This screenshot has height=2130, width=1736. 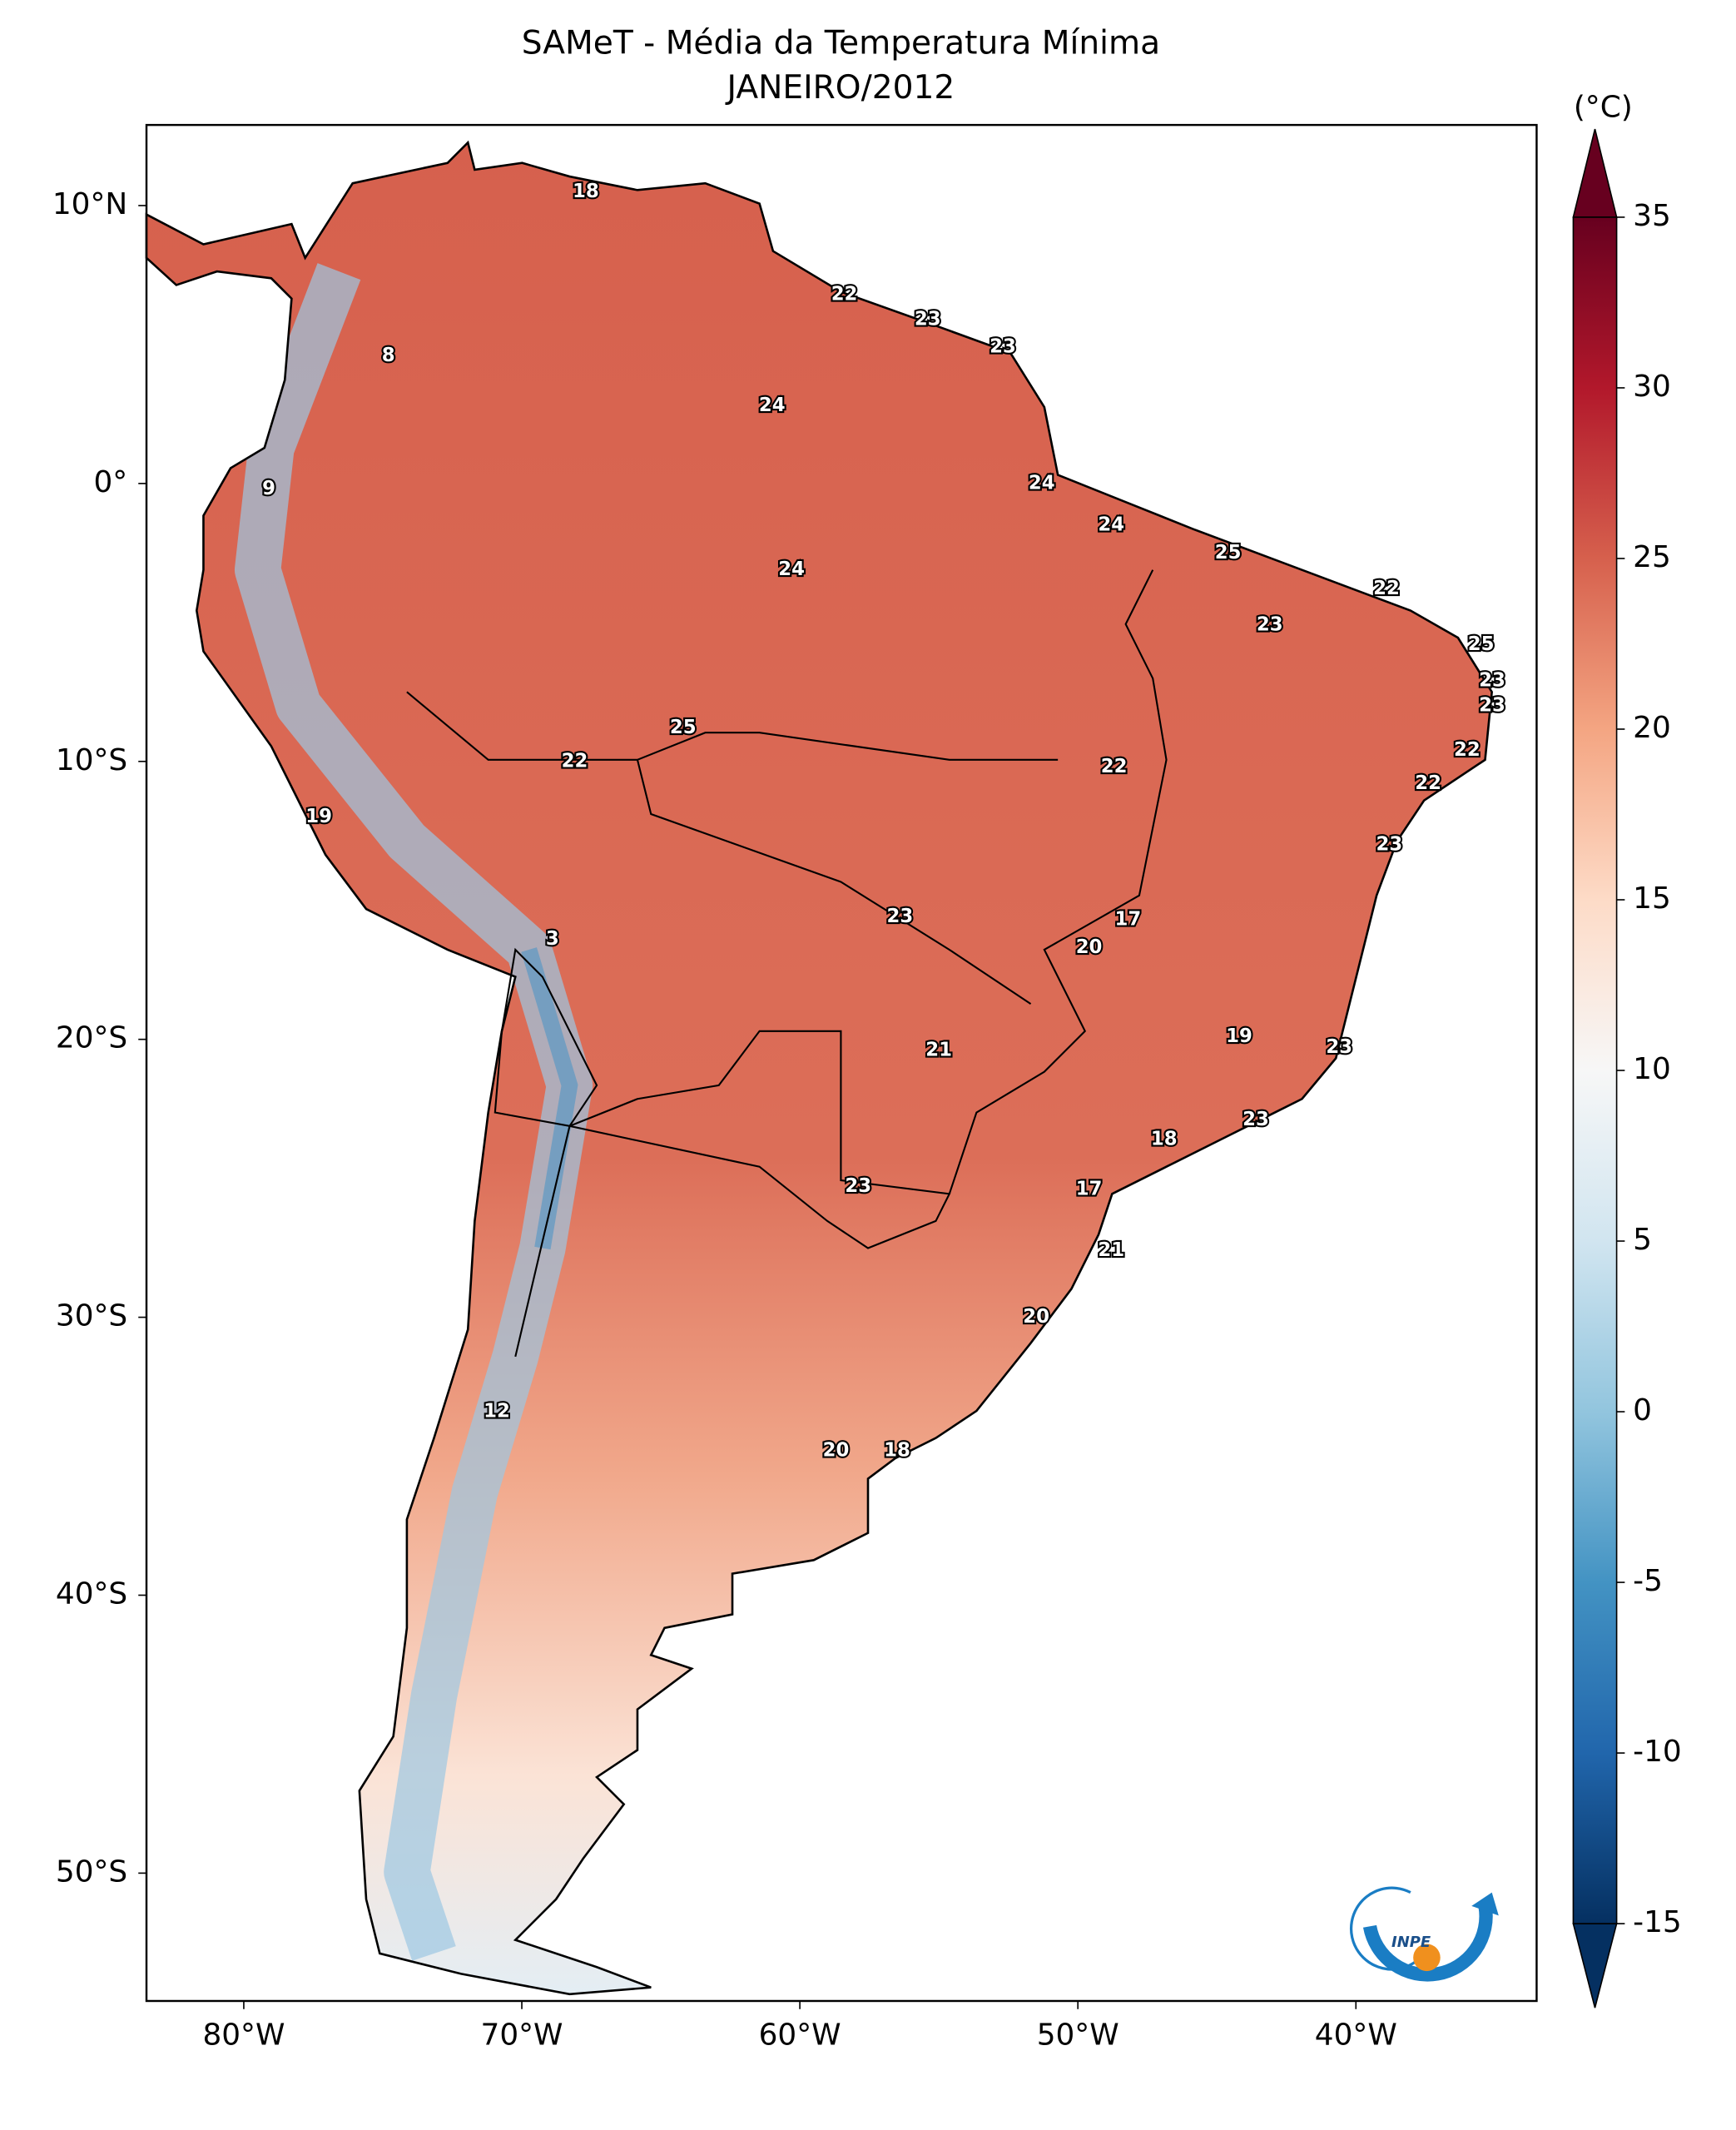 I want to click on logo-text: INPE, so click(x=1411, y=1942).